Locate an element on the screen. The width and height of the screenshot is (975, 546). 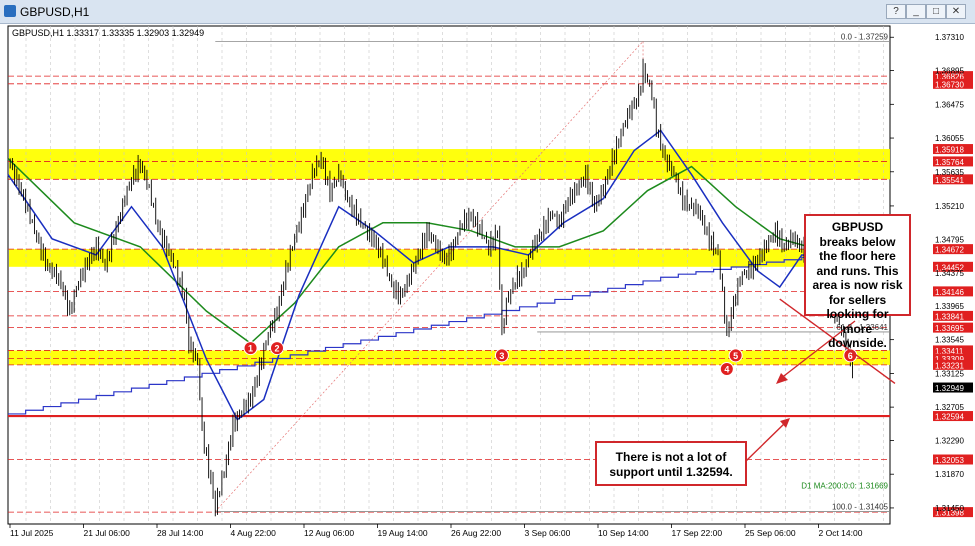
y-axis-tick-label: 1.35210 is located at coordinates (949, 206).